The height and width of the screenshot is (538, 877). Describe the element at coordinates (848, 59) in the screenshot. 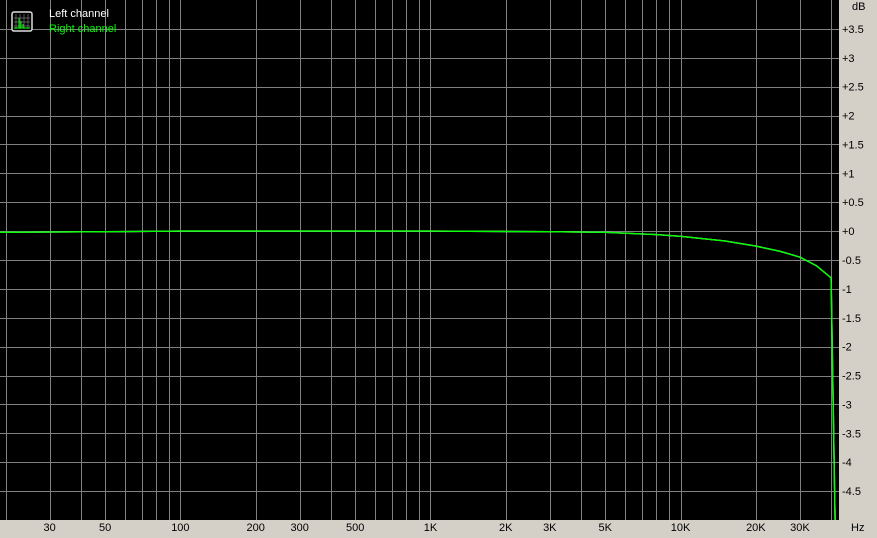

I see `y-tick-label: +3` at that location.